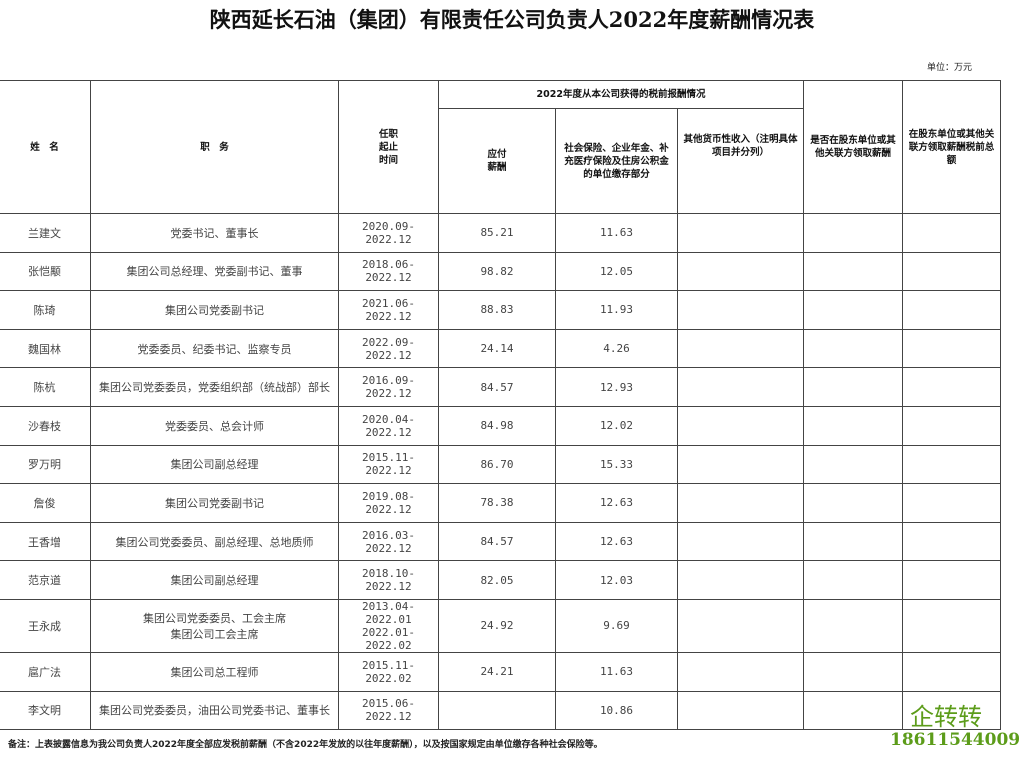 The width and height of the screenshot is (1024, 757). Describe the element at coordinates (388, 147) in the screenshot. I see `header-term: 任职 起止 时间` at that location.